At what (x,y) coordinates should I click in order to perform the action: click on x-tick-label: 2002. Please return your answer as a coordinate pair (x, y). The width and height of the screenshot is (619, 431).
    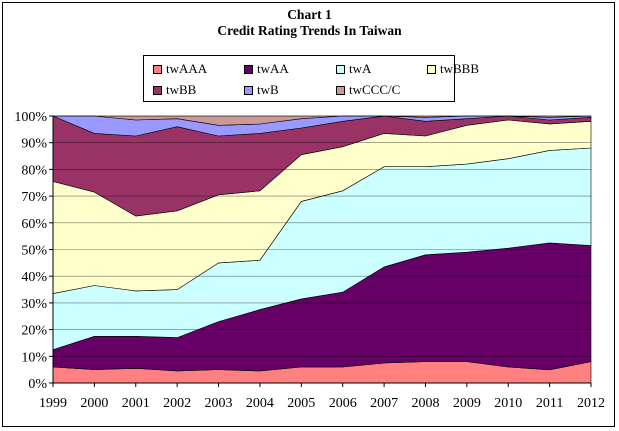
    Looking at the image, I should click on (177, 403).